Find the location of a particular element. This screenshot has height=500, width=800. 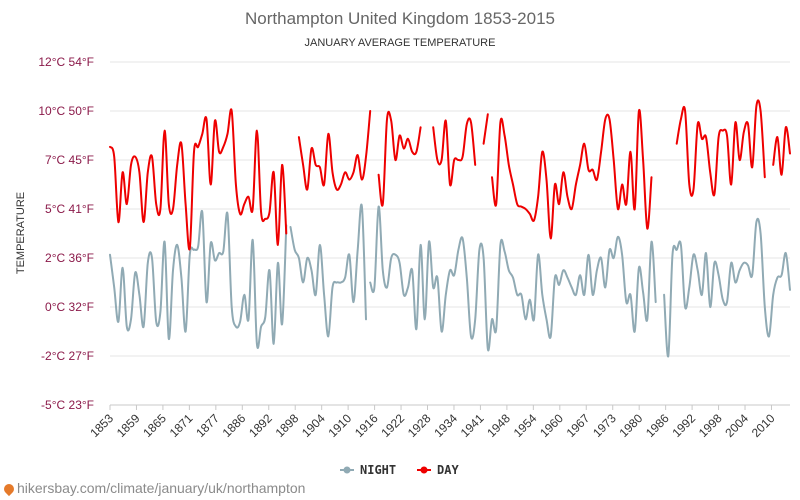

y-tick-label: -2°C 27°F is located at coordinates (67, 356).